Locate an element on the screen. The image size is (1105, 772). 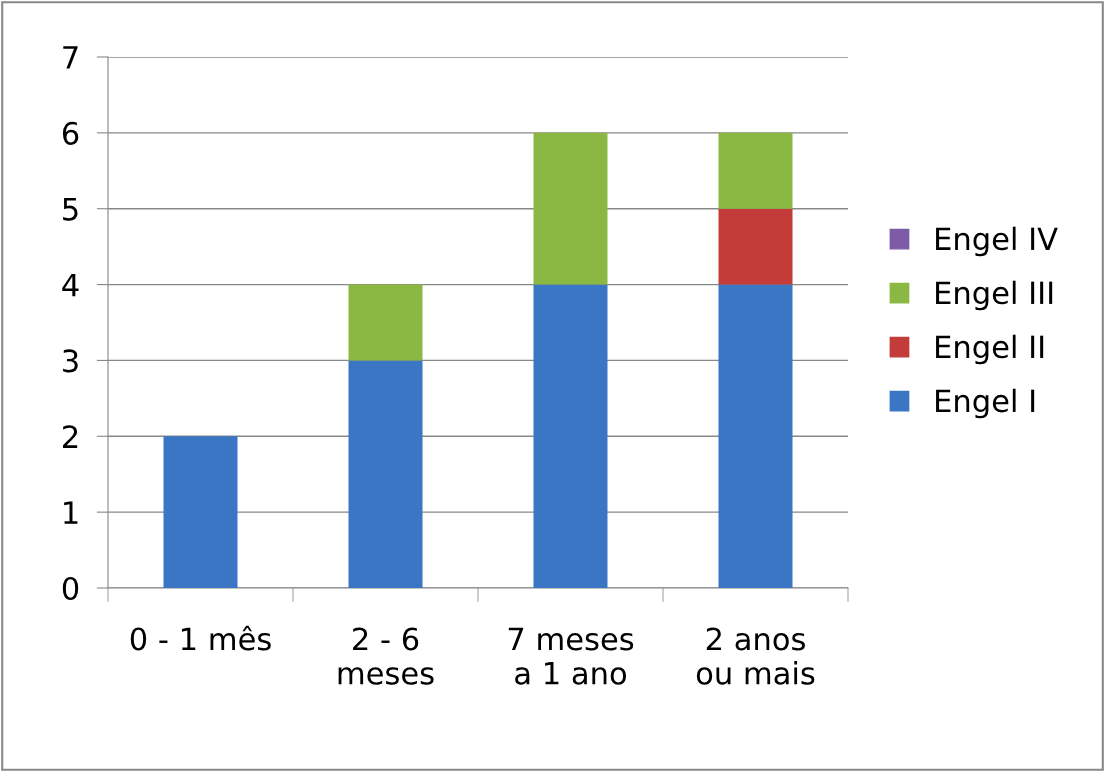
y-tick-label: 3 is located at coordinates (70, 361).